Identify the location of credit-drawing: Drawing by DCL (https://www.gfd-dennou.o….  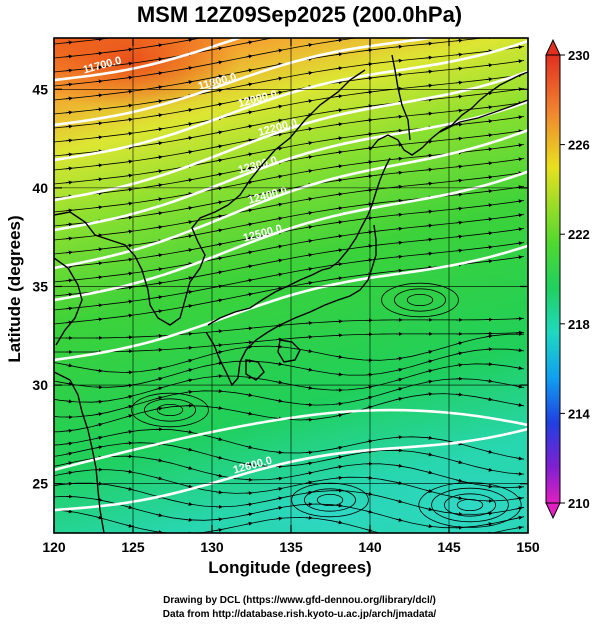
(299, 600).